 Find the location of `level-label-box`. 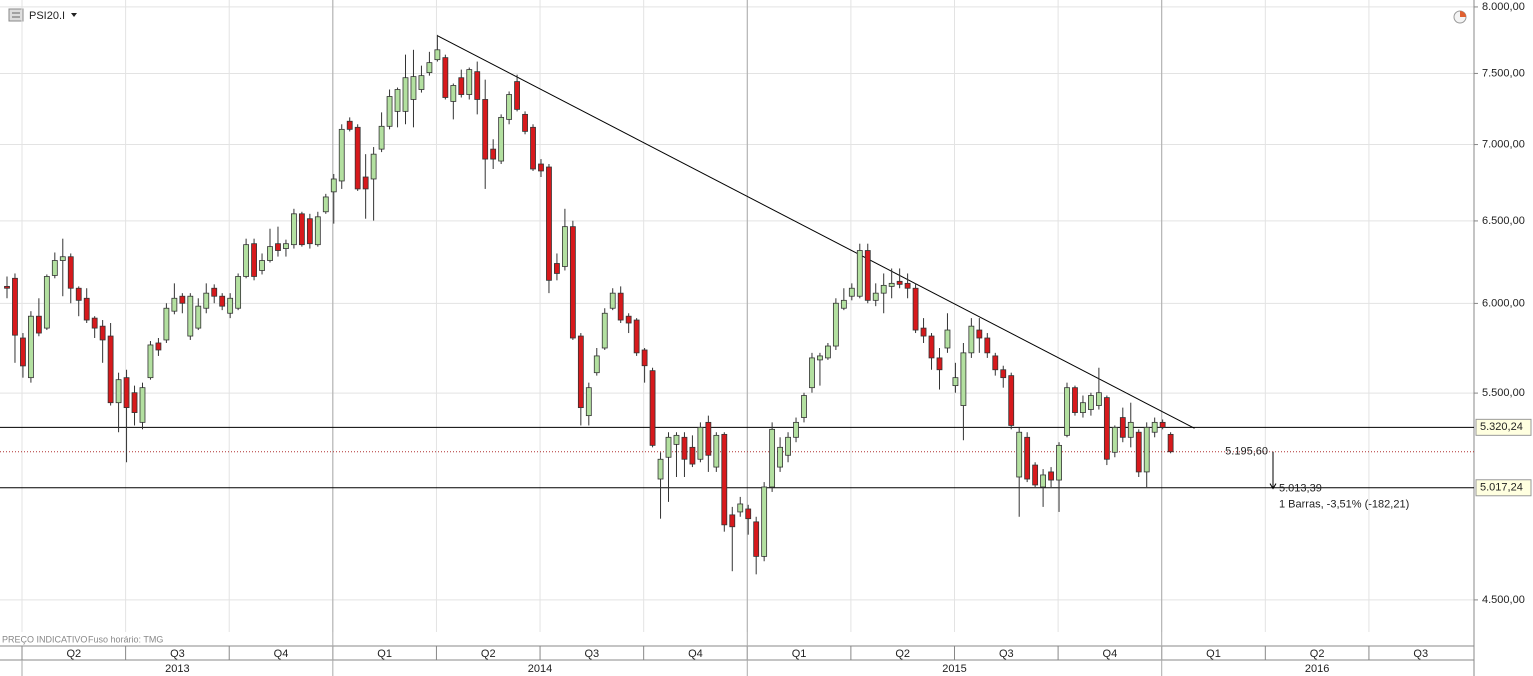

level-label-box is located at coordinates (1503, 427).